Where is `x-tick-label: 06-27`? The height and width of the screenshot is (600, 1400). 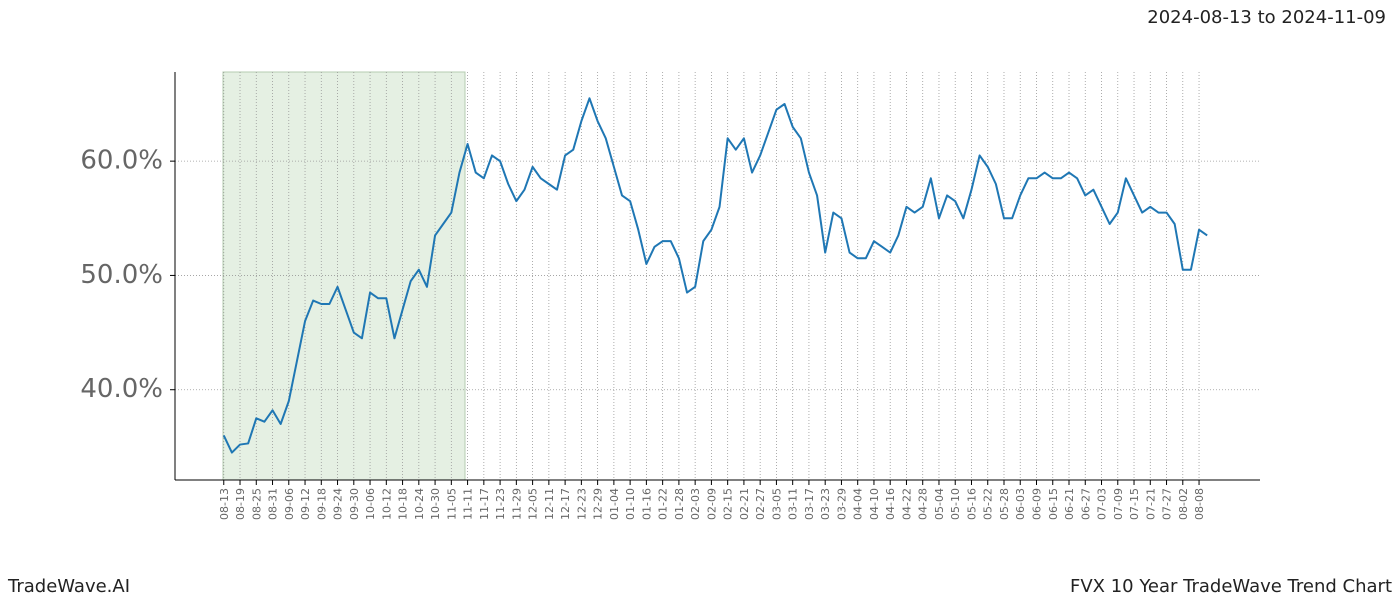 x-tick-label: 06-27 is located at coordinates (1085, 504).